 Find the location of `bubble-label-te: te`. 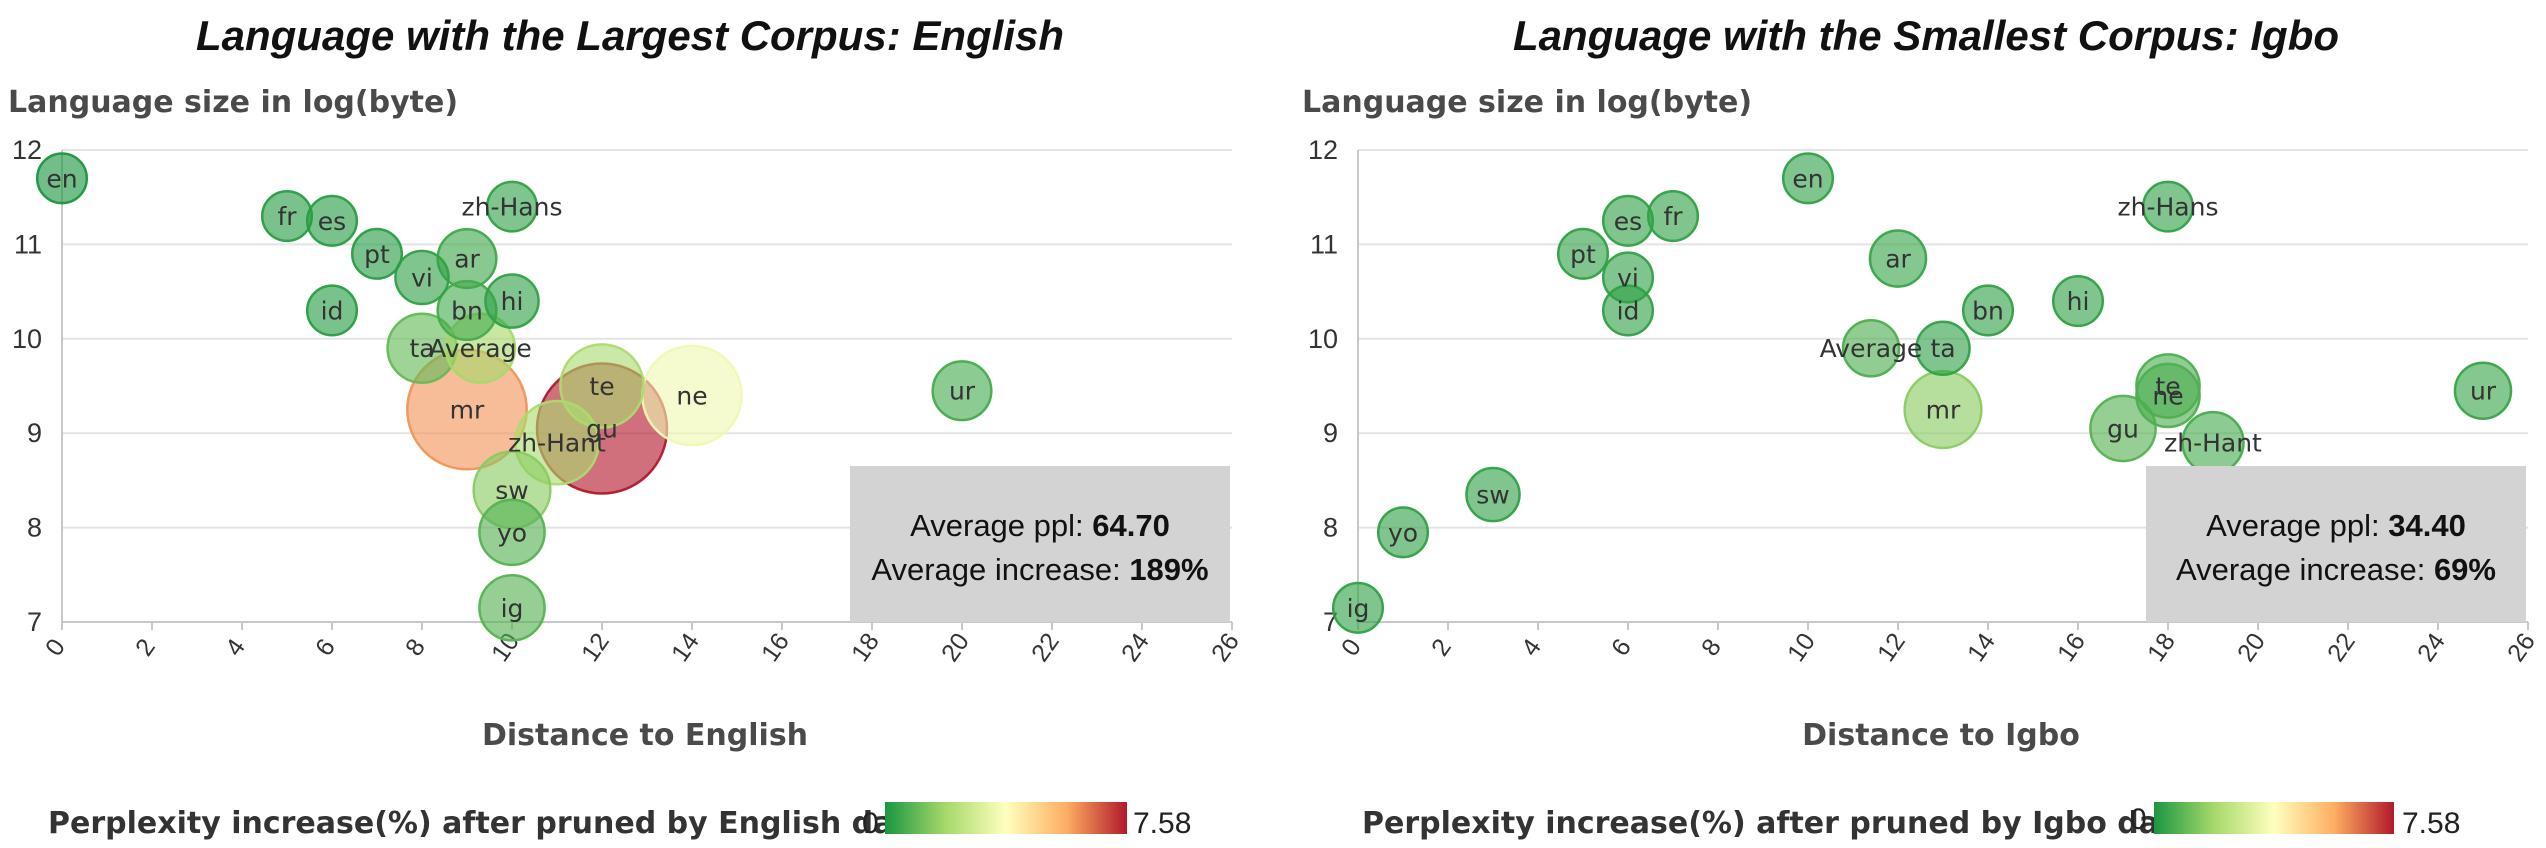

bubble-label-te: te is located at coordinates (601, 386).